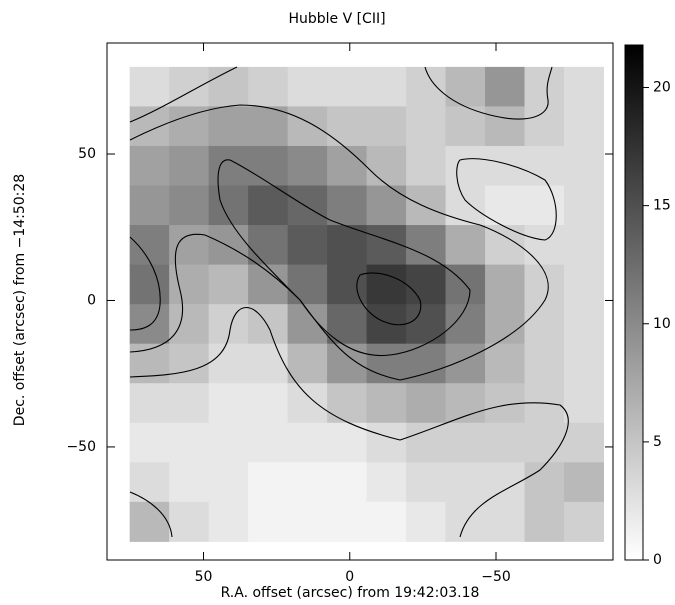  What do you see at coordinates (87, 154) in the screenshot?
I see `y-tick-label: 50` at bounding box center [87, 154].